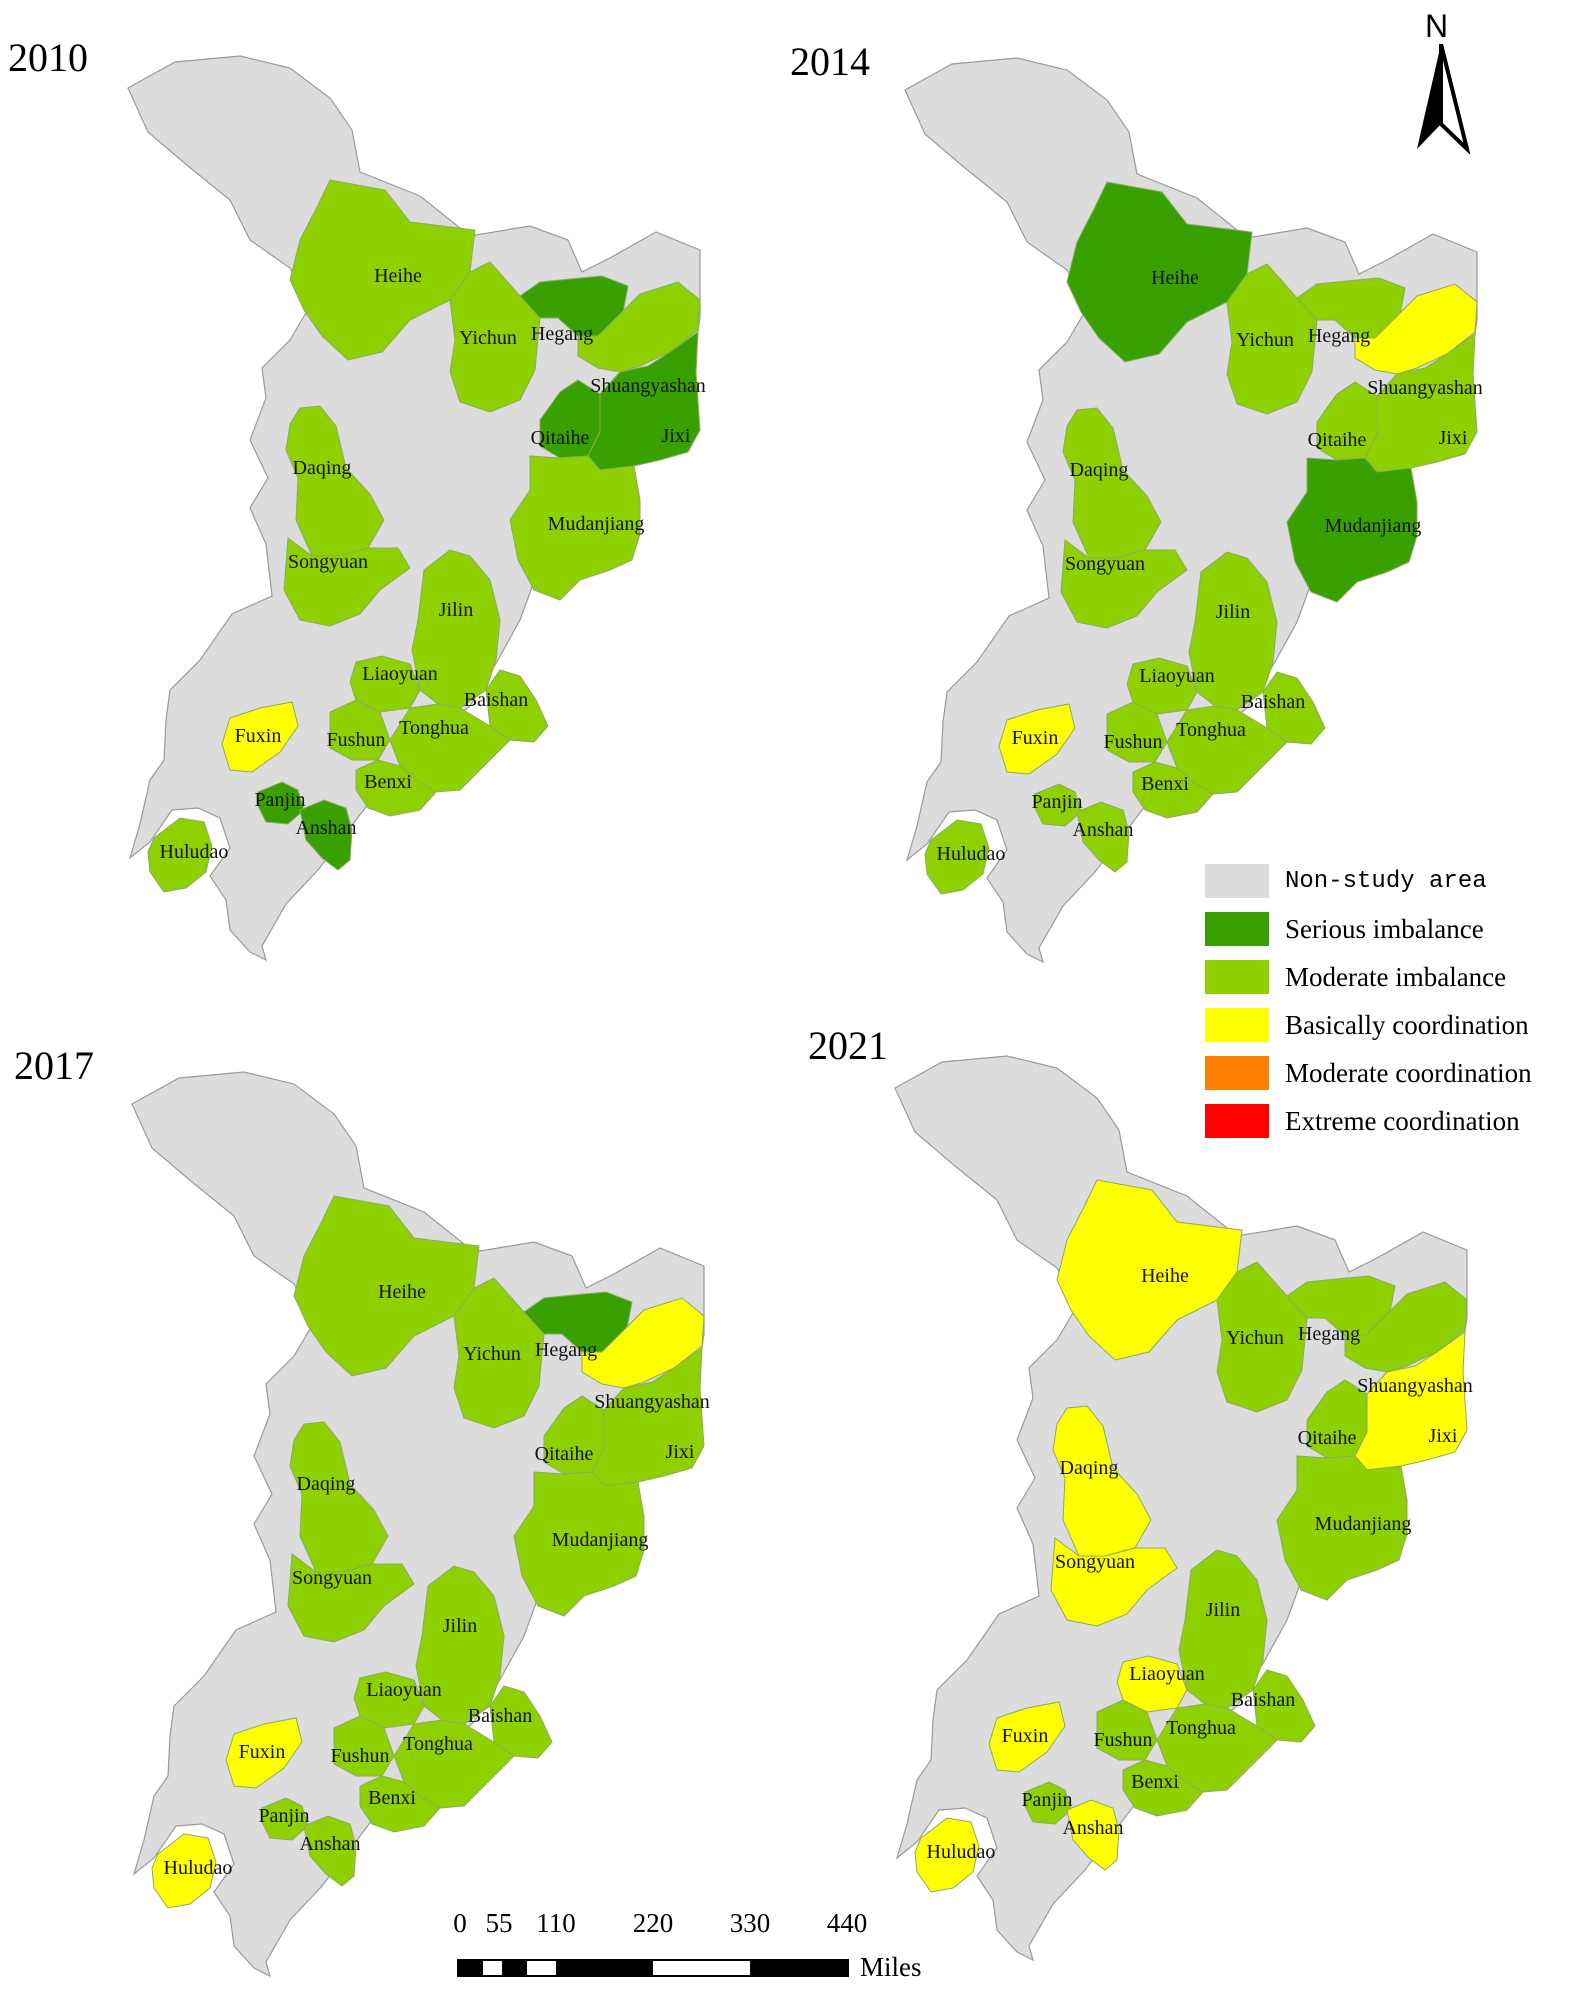 This screenshot has height=1992, width=1594. Describe the element at coordinates (700, 1948) in the screenshot. I see `scale-bar: 0 55 110 220 330 440 Miles` at that location.